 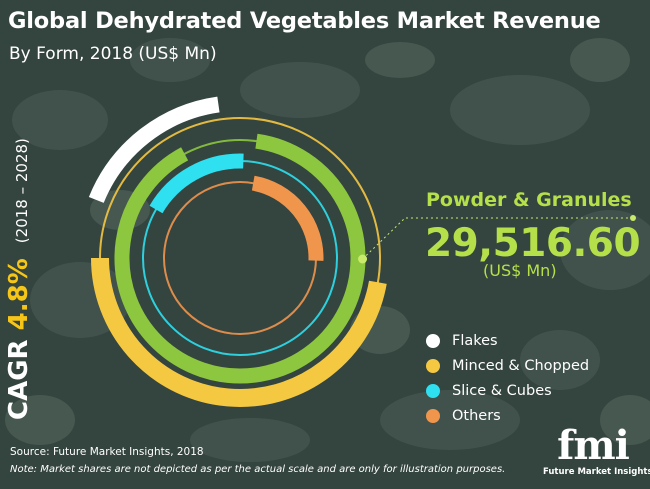 What do you see at coordinates (633, 218) in the screenshot?
I see `leader-end-dot` at bounding box center [633, 218].